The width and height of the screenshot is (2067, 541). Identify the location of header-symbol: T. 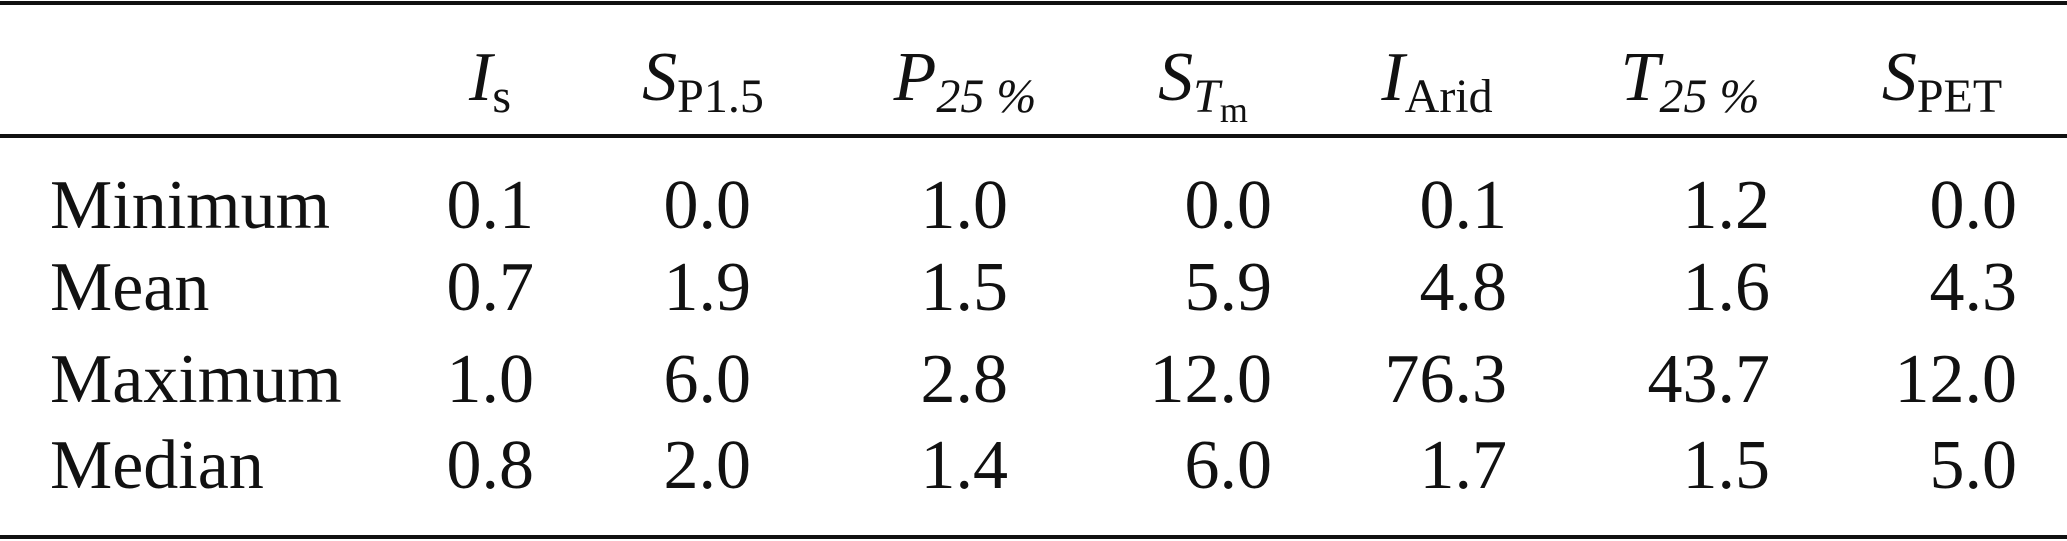
(1643, 77).